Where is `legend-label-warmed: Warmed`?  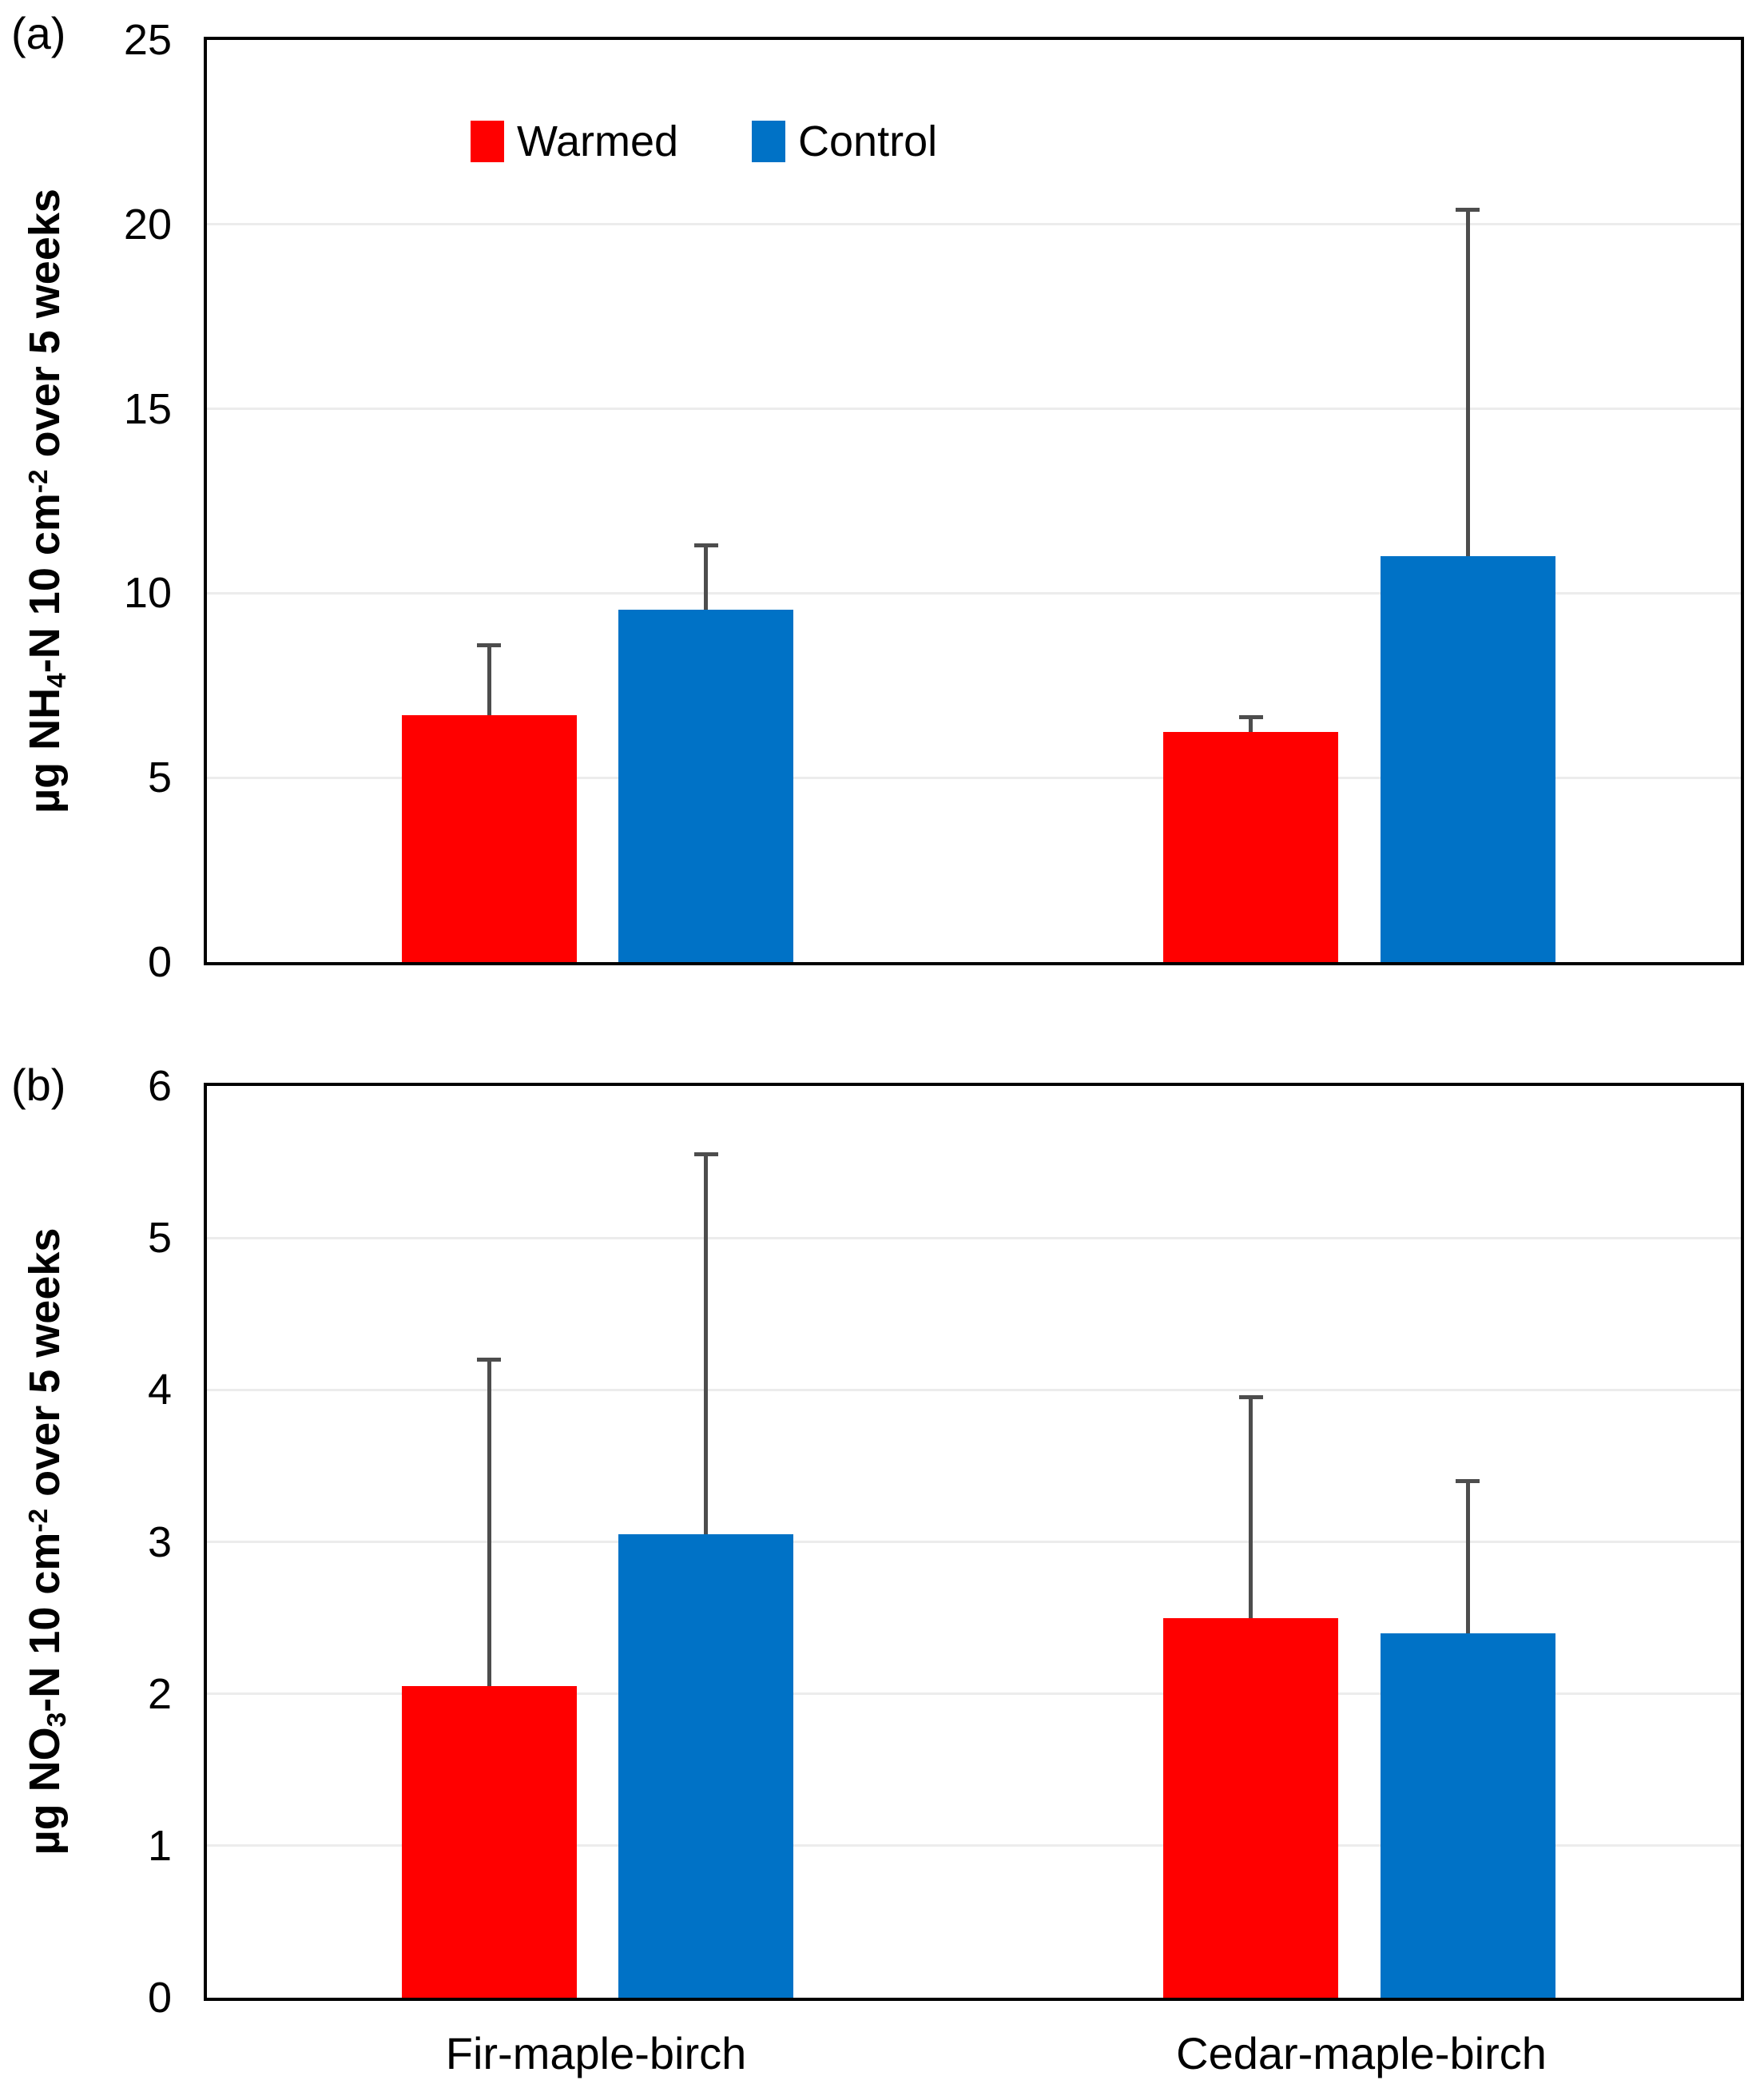 legend-label-warmed: Warmed is located at coordinates (598, 141).